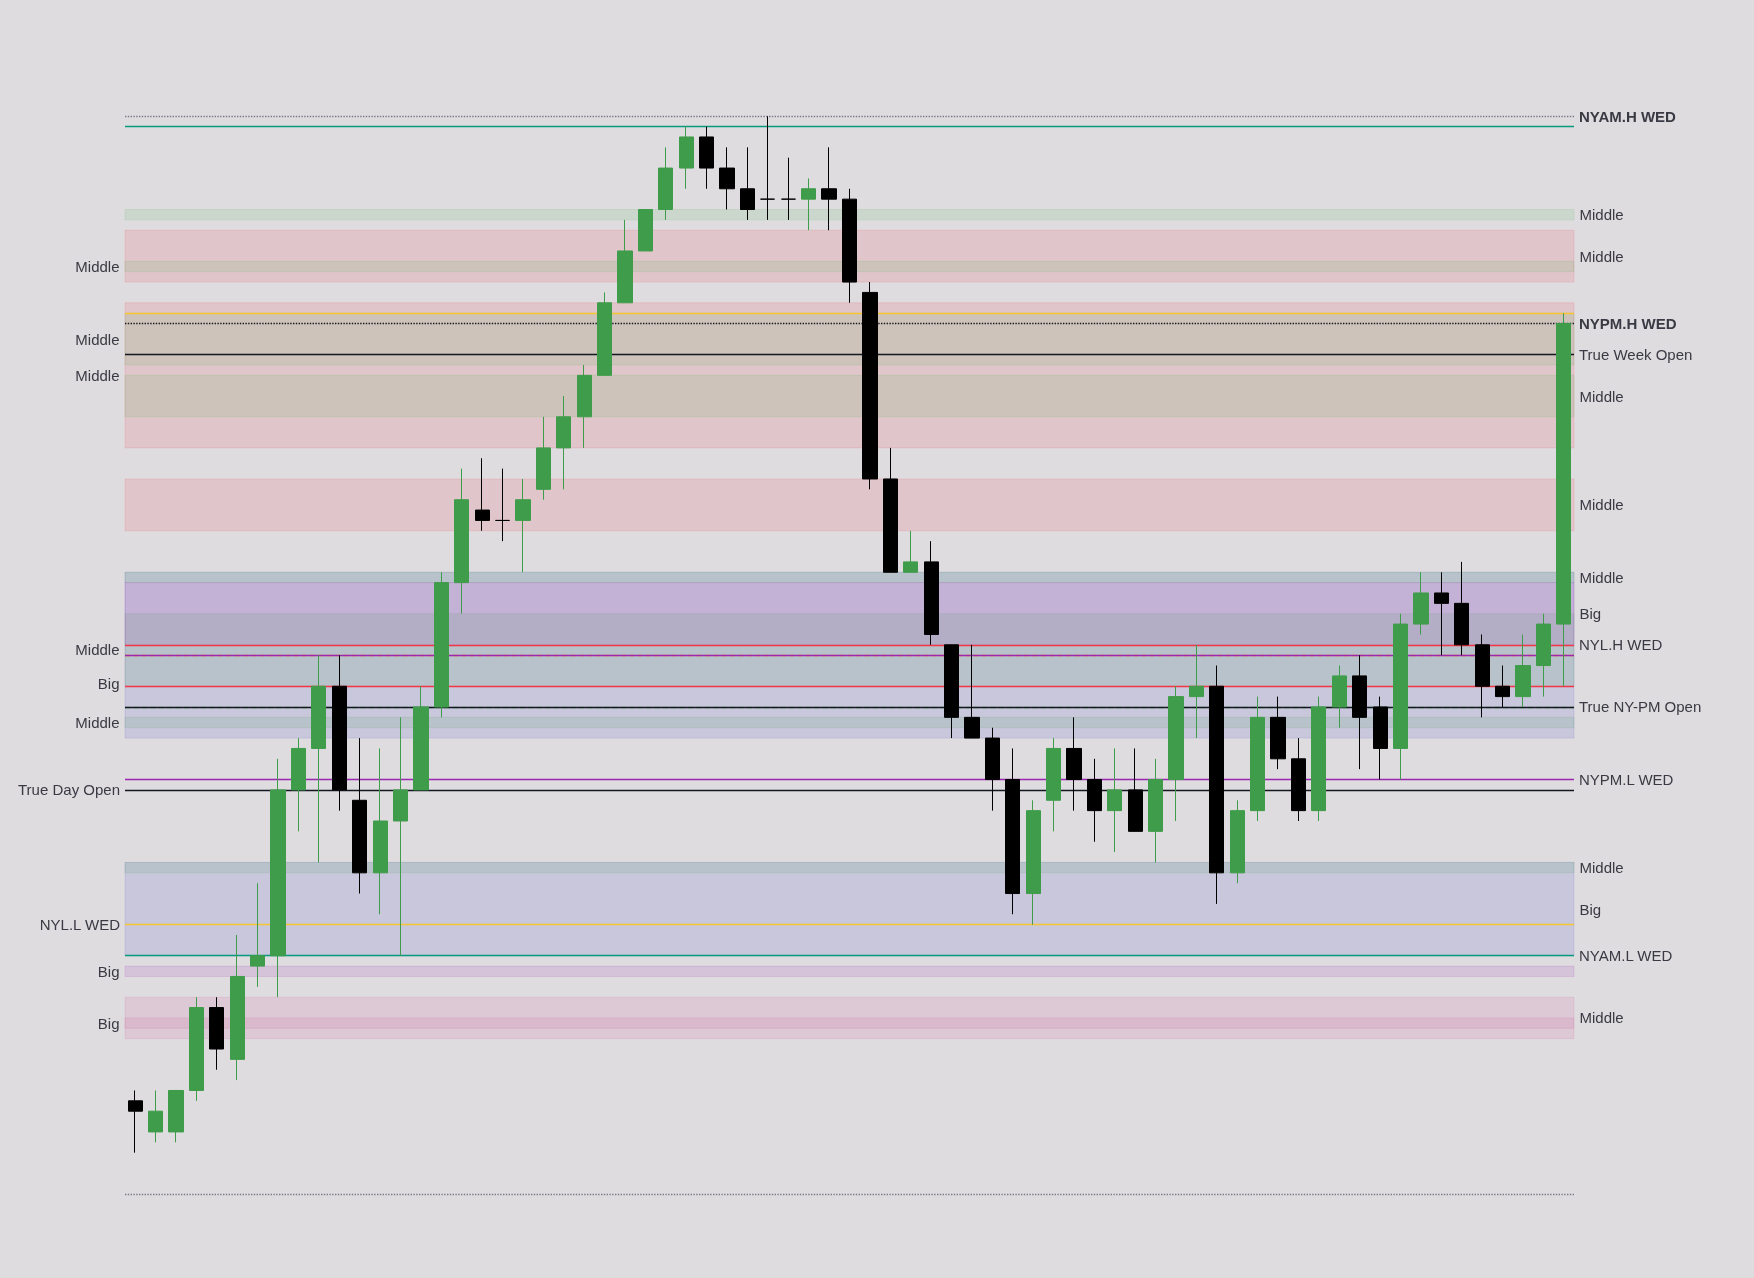 This screenshot has width=1754, height=1278. I want to click on ref-line-label: True Week Open, so click(1636, 355).